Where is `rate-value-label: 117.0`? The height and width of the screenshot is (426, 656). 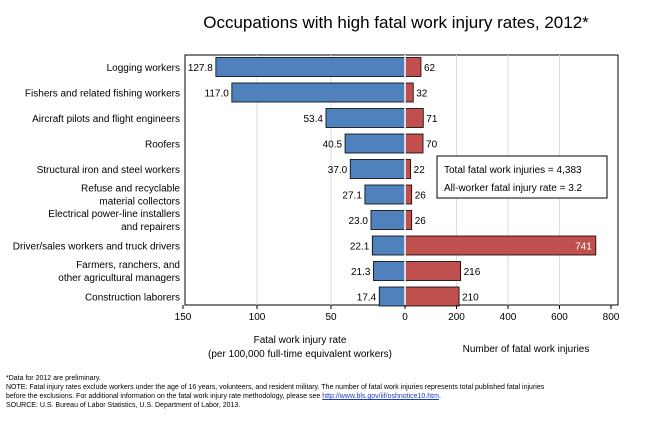
rate-value-label: 117.0 is located at coordinates (217, 94).